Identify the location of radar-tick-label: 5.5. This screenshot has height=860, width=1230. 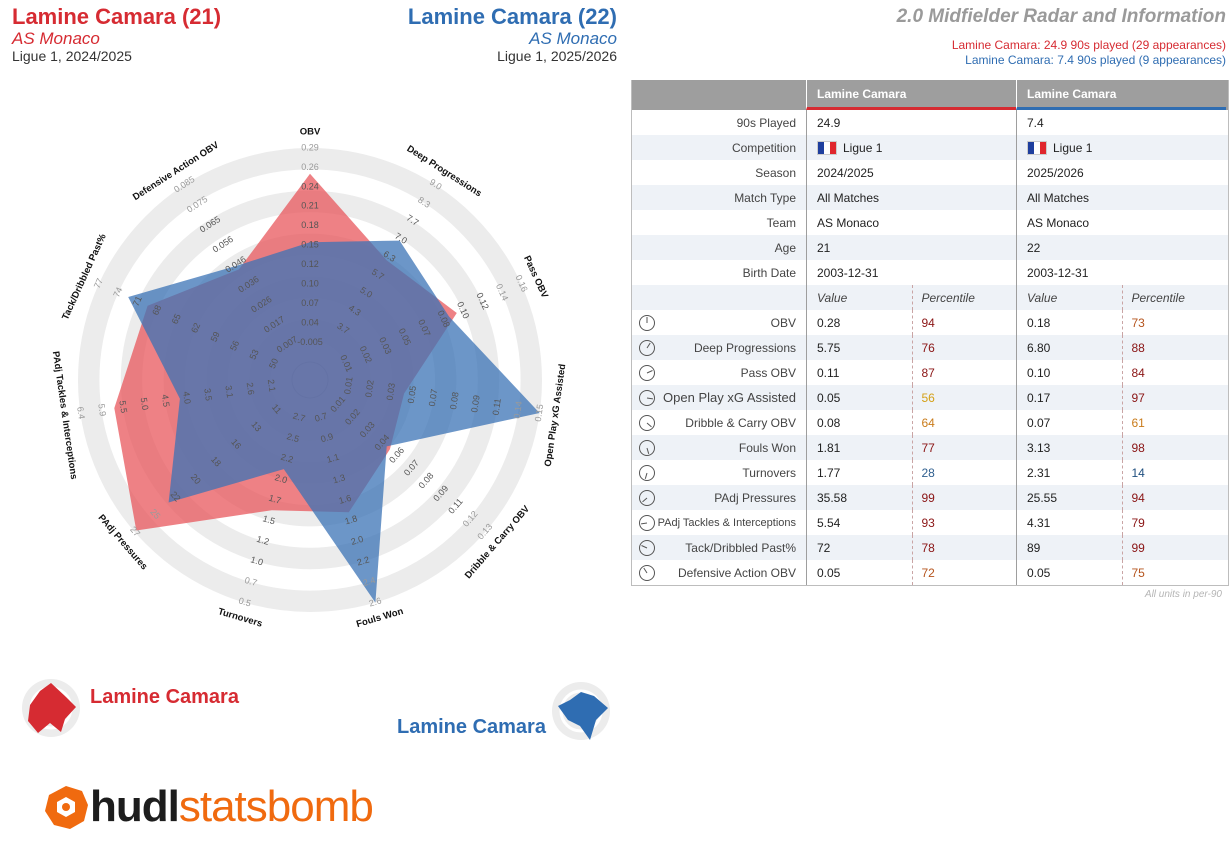
(123, 407).